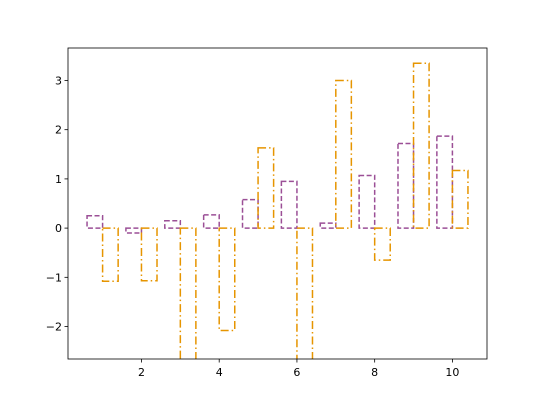  I want to click on x-tick-label: 10, so click(452, 372).